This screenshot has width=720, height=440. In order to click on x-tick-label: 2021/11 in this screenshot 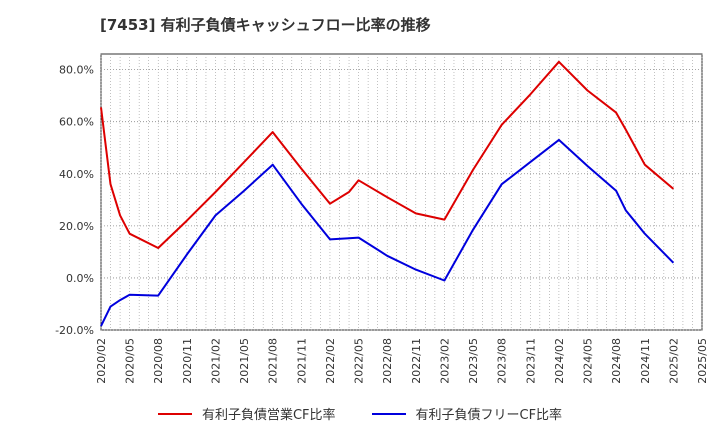, I will do `click(301, 361)`.